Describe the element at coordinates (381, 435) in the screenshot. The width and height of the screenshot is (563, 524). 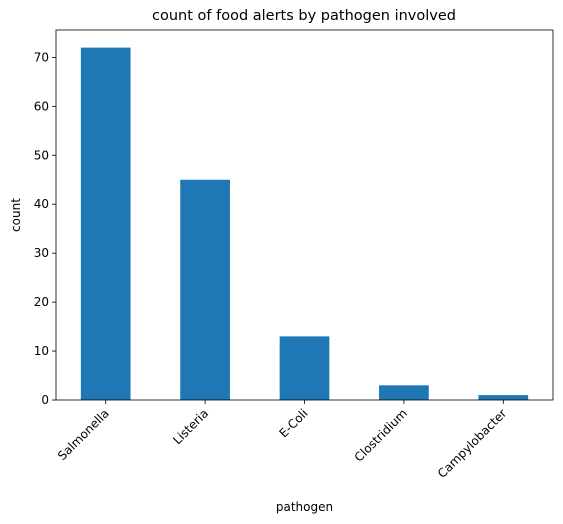
I see `x-tick-label: Clostridium` at that location.